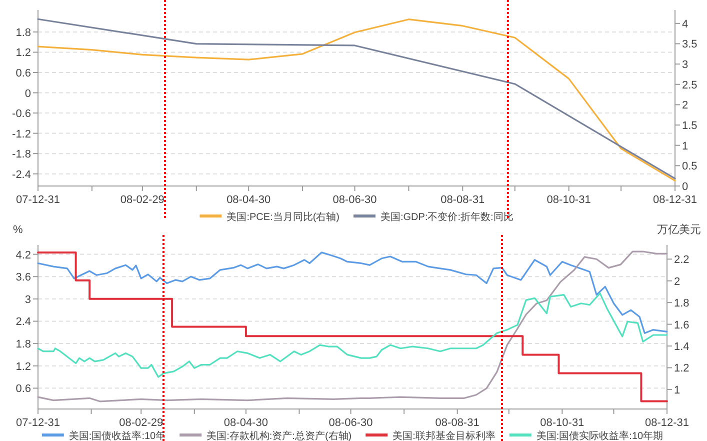 Image resolution: width=707 pixels, height=441 pixels. Describe the element at coordinates (27, 300) in the screenshot. I see `y-tick-label: 3` at that location.